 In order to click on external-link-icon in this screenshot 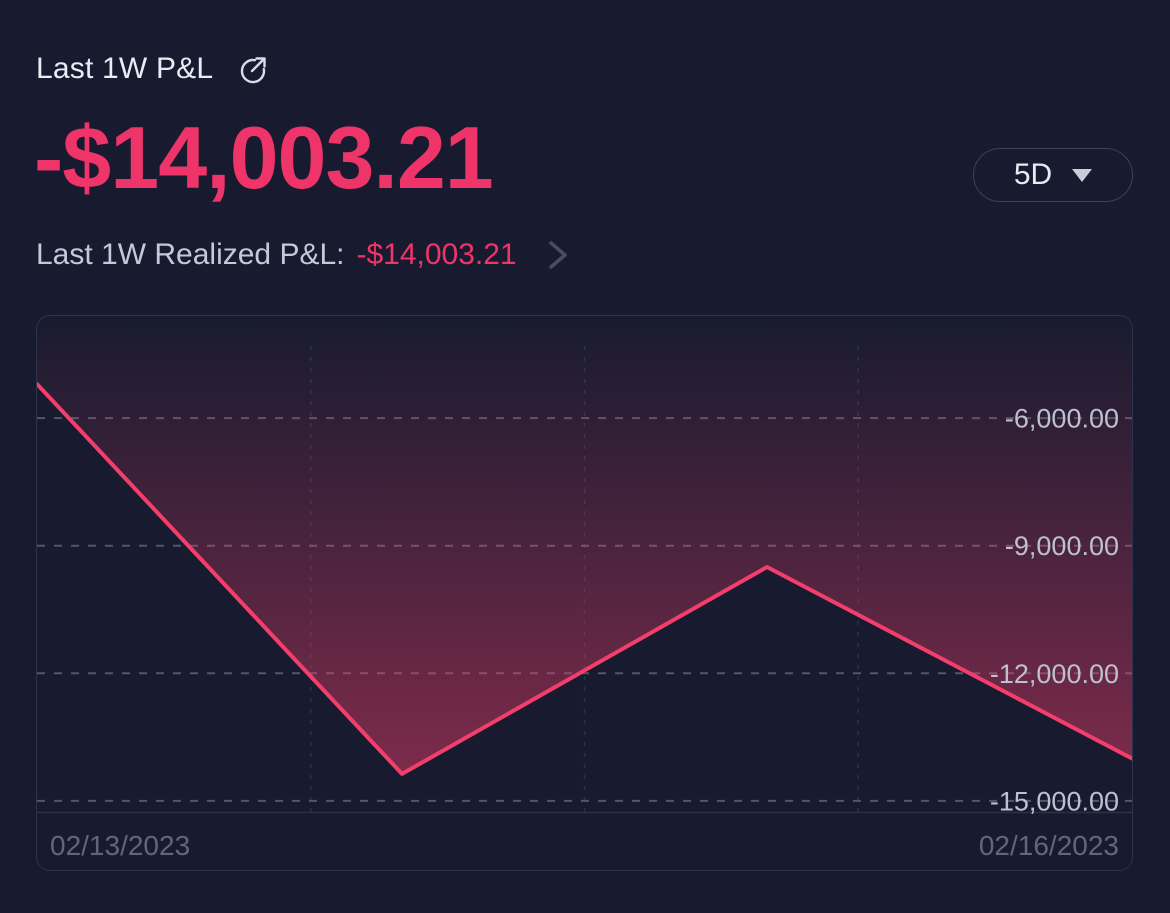, I will do `click(253, 69)`.